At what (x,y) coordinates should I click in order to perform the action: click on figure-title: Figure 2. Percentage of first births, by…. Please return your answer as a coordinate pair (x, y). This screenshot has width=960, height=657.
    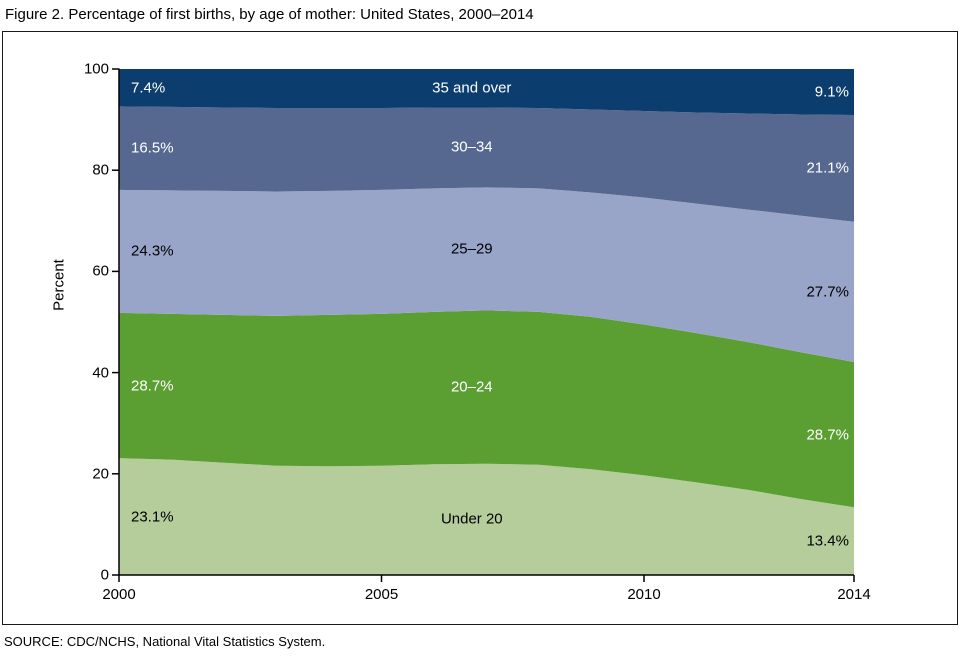
    Looking at the image, I should click on (269, 14).